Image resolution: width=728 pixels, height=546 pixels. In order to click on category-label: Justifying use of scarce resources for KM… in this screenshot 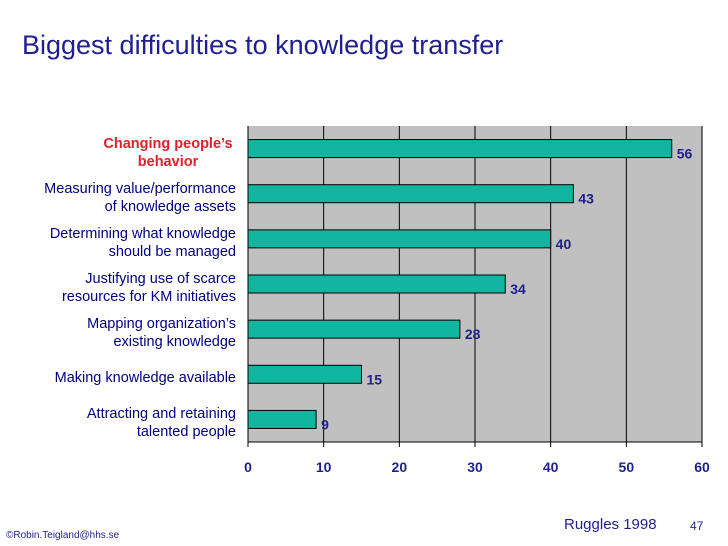, I will do `click(148, 288)`.